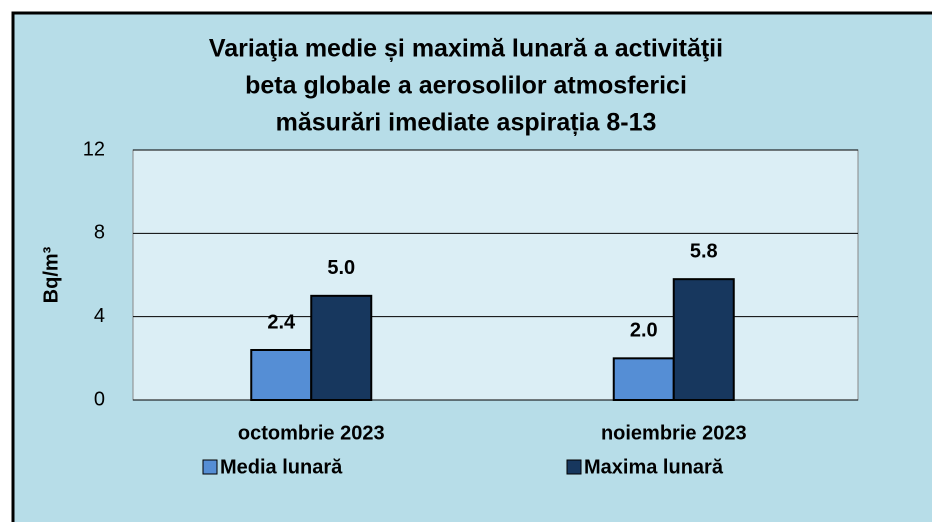  What do you see at coordinates (99, 316) in the screenshot?
I see `y-tick-label: 4` at bounding box center [99, 316].